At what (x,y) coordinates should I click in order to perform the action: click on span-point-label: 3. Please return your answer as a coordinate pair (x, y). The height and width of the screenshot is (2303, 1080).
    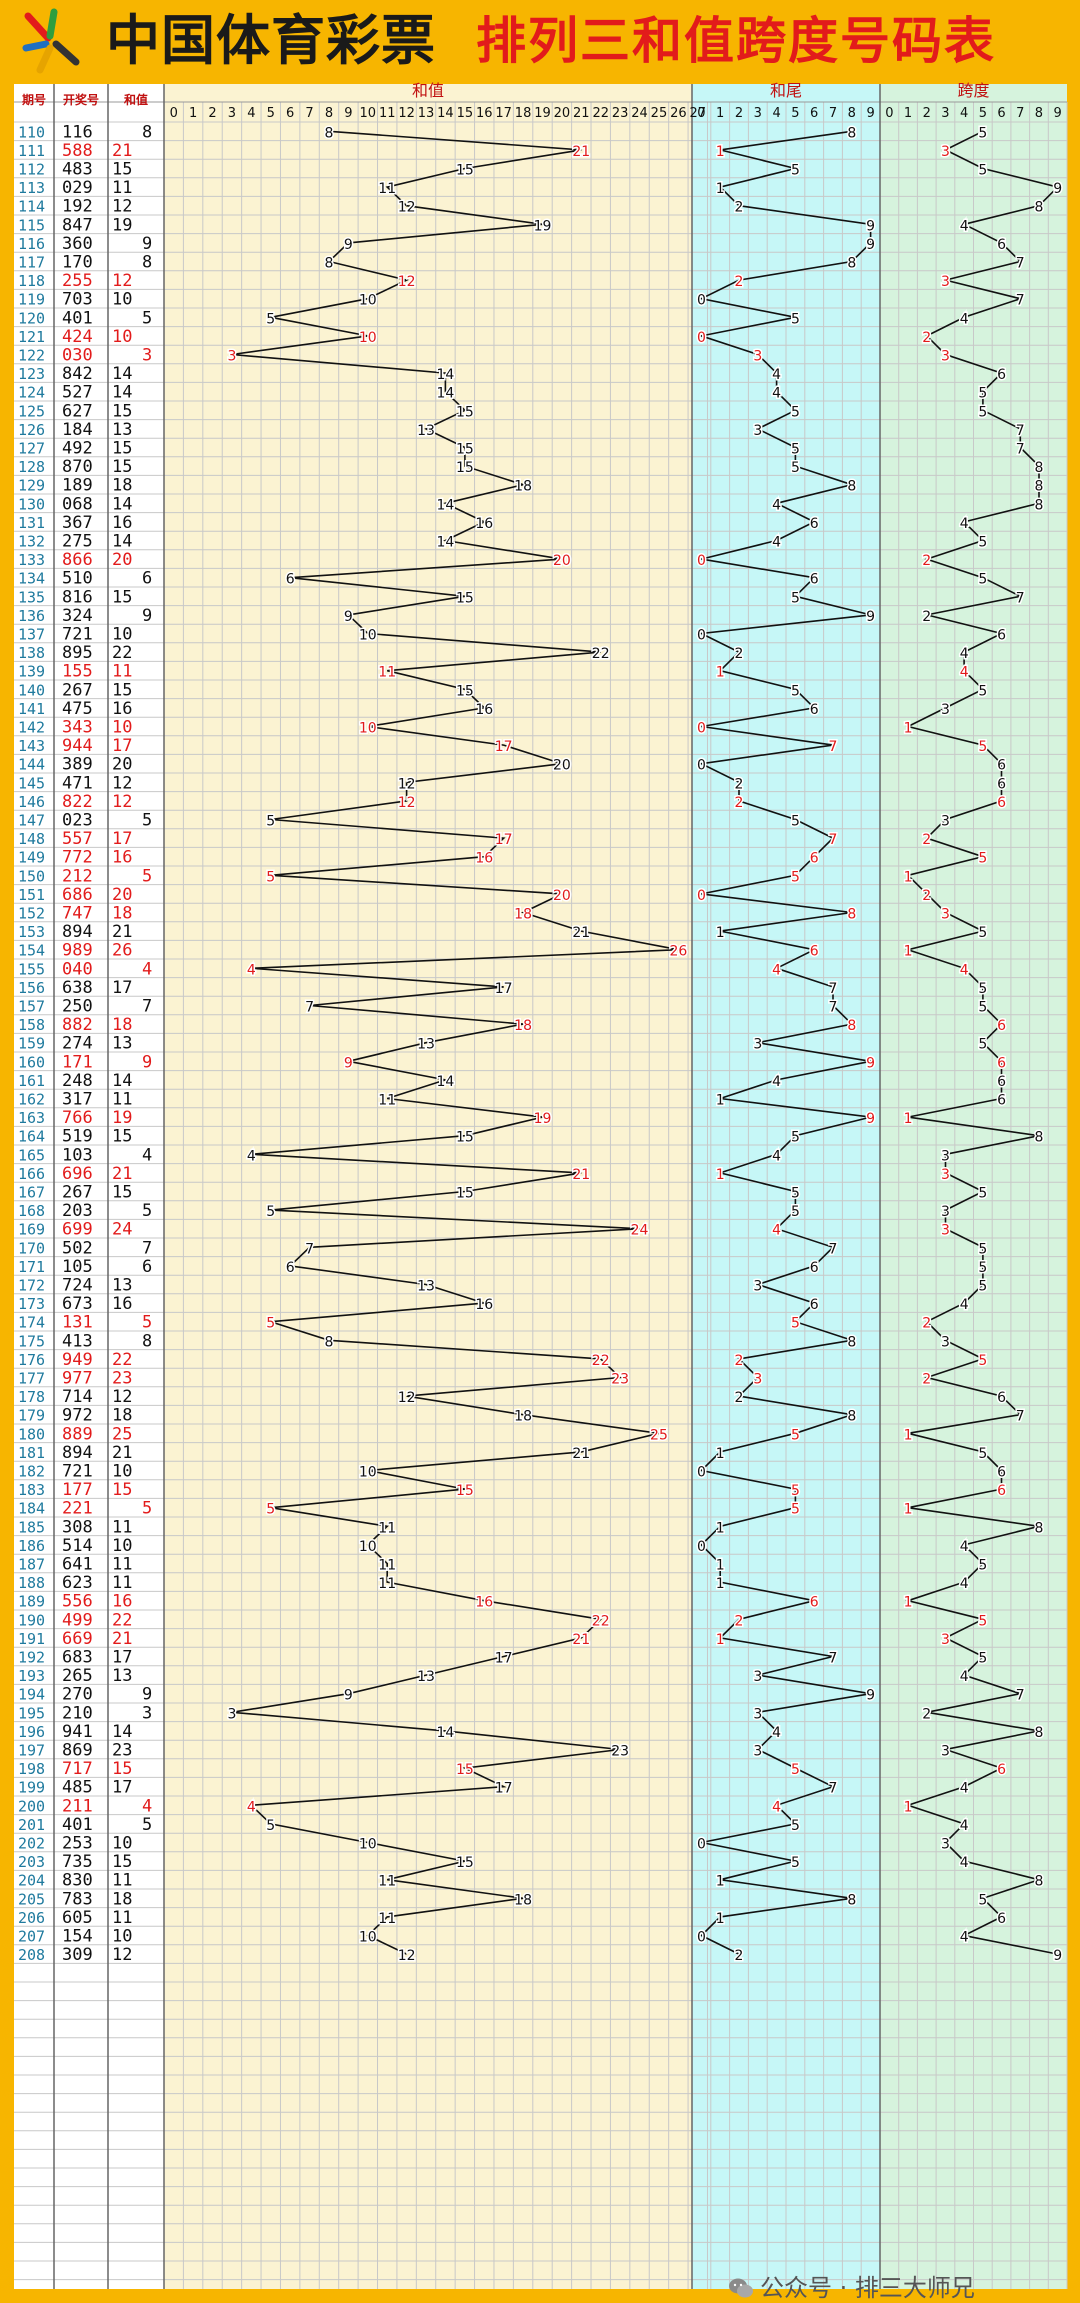
    Looking at the image, I should click on (945, 282).